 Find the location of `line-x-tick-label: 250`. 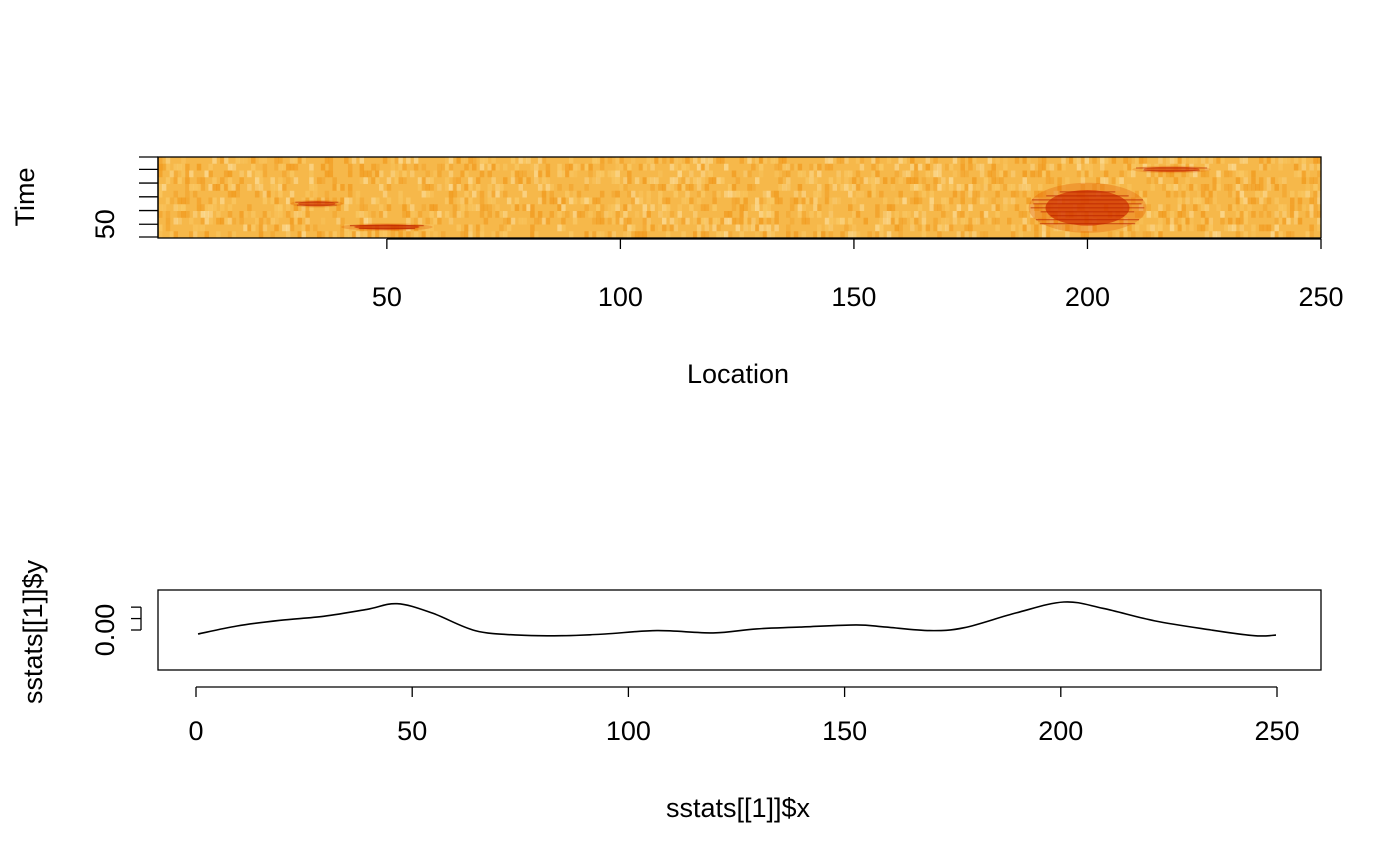

line-x-tick-label: 250 is located at coordinates (1276, 731).